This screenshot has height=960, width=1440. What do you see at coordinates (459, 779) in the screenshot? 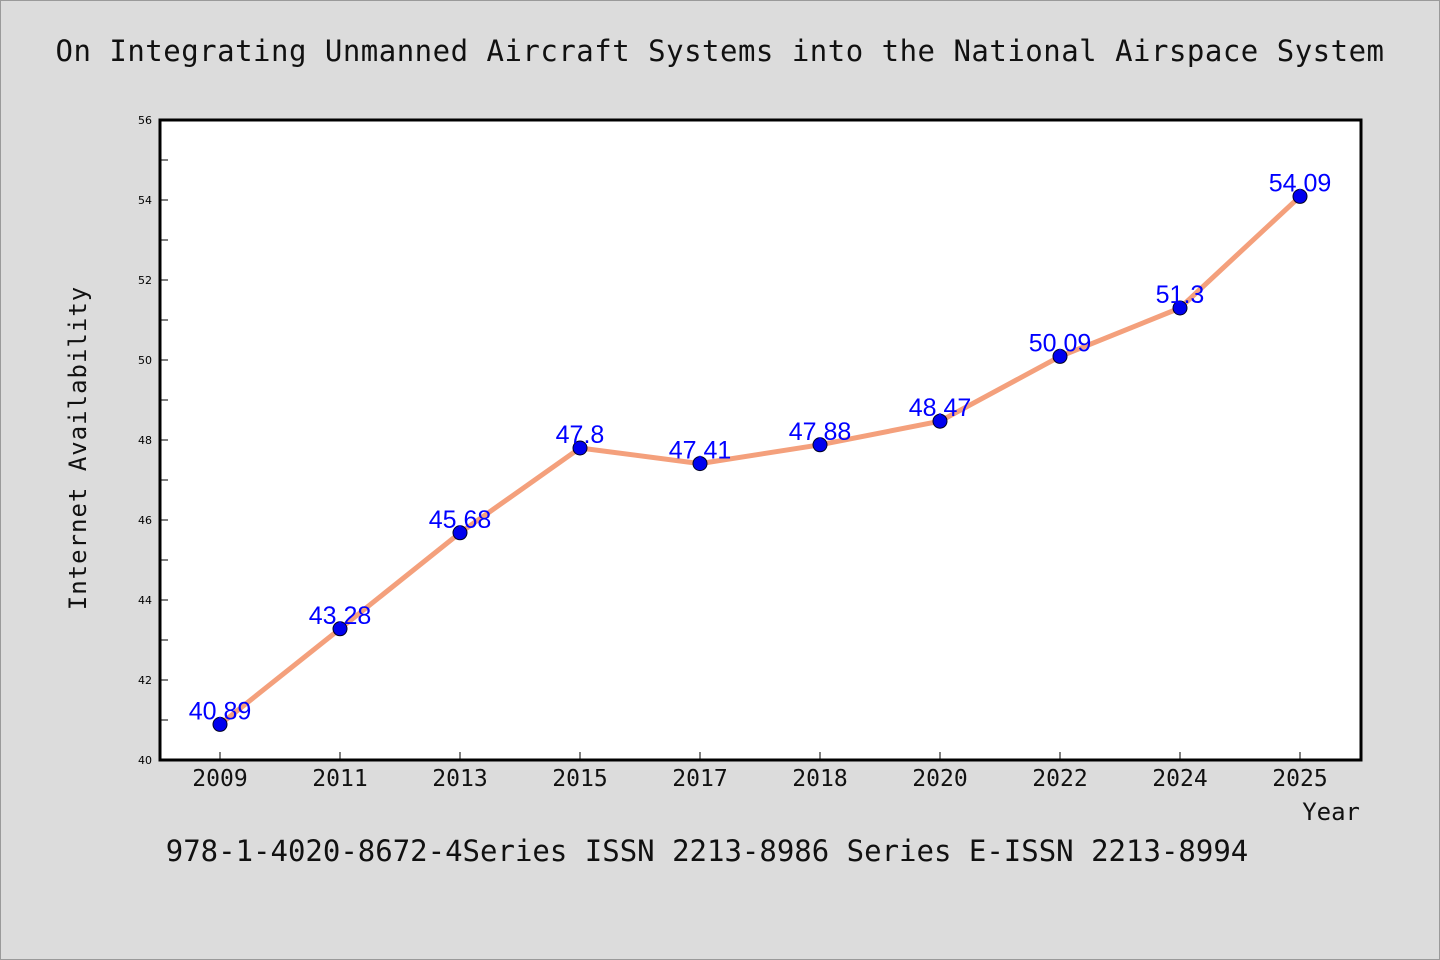
I see `x-tick-label: 2013` at bounding box center [459, 779].